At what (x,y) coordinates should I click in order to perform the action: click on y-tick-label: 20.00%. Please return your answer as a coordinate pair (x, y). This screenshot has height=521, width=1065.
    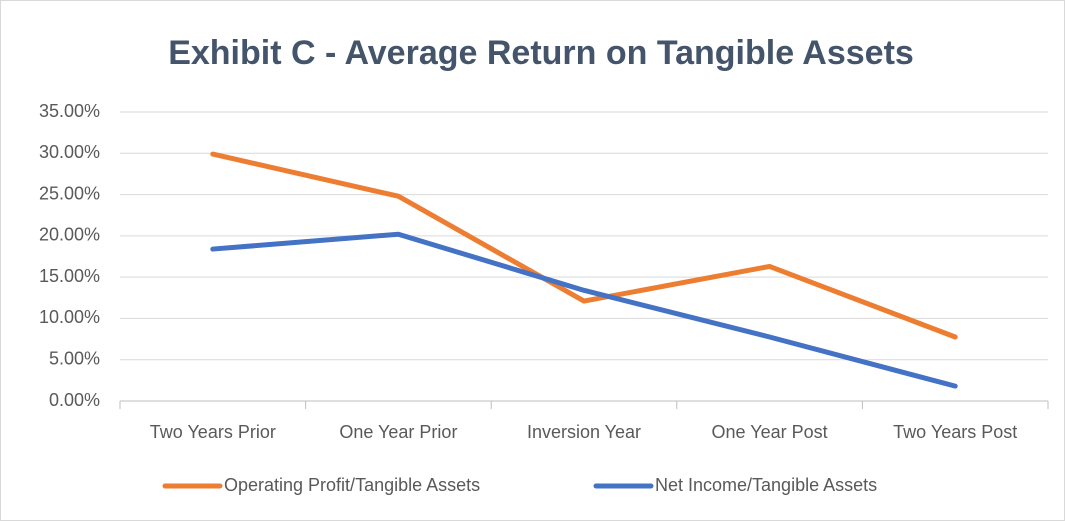
    Looking at the image, I should click on (69, 235).